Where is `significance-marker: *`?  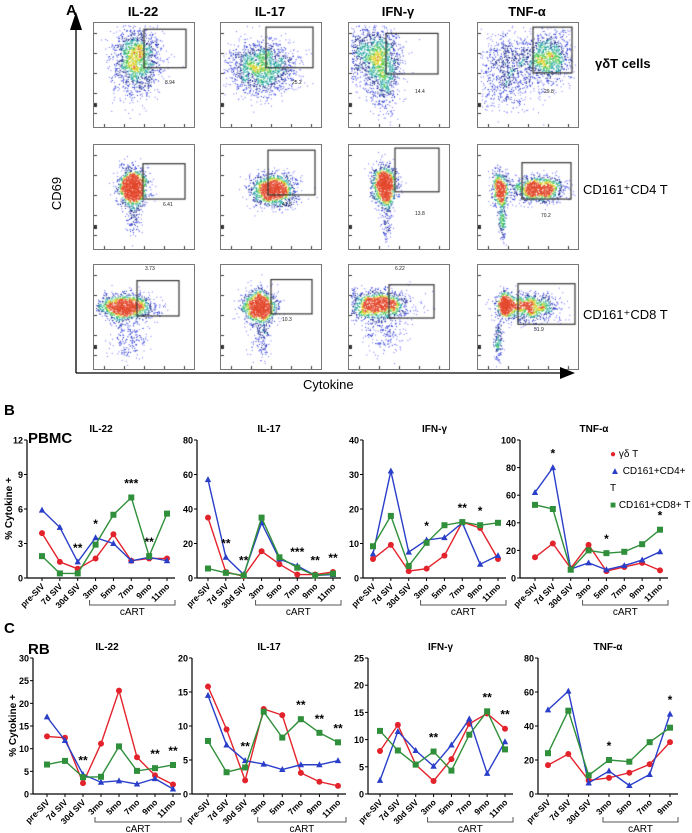
significance-marker: * is located at coordinates (553, 454).